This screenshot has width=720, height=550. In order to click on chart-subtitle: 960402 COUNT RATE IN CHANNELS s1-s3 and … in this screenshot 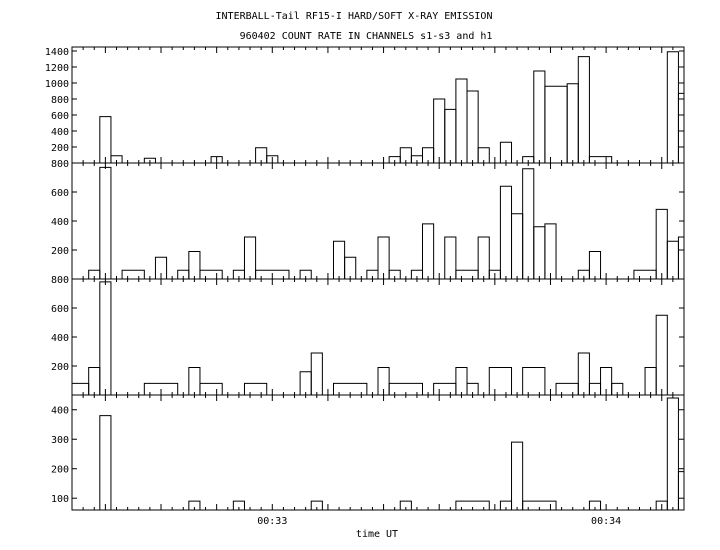, I will do `click(366, 36)`.